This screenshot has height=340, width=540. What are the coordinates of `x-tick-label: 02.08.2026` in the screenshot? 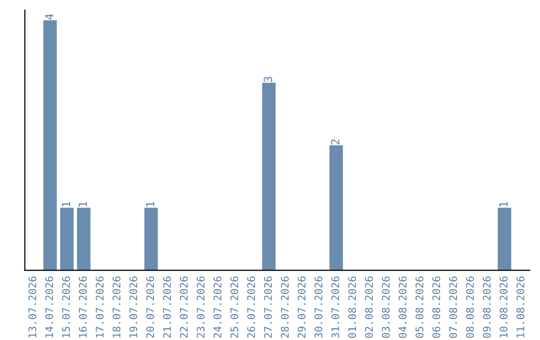 It's located at (369, 307).